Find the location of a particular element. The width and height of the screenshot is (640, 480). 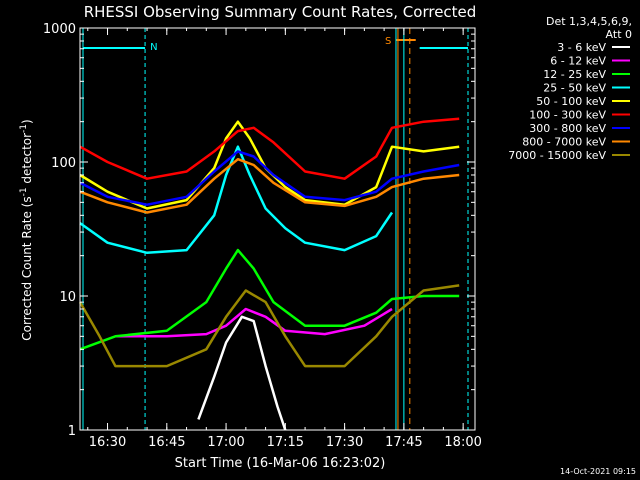

footer-date: 14-Oct-2021 09:15 is located at coordinates (598, 471).